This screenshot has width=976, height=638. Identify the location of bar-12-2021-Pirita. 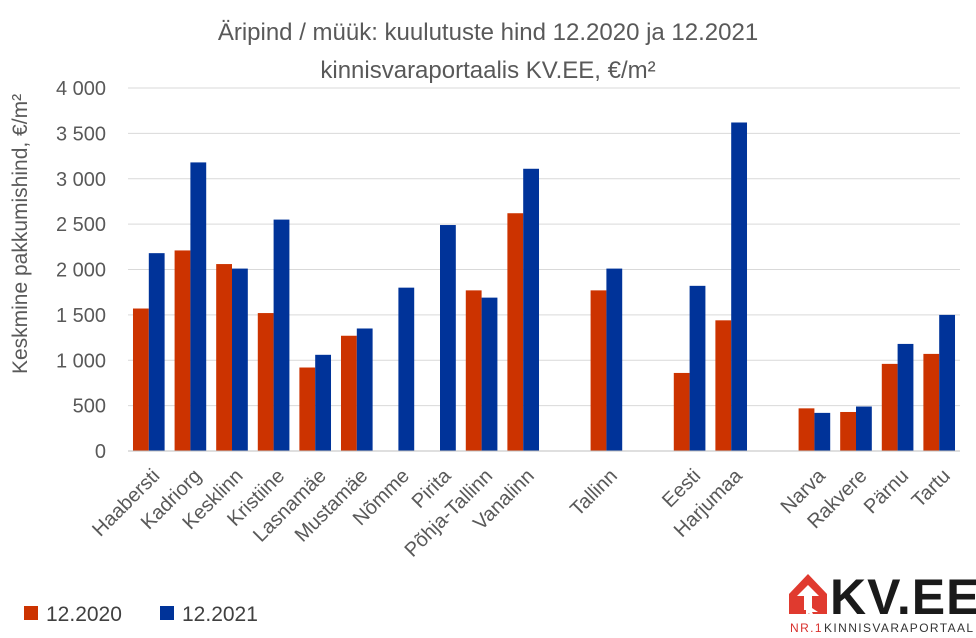
(448, 338).